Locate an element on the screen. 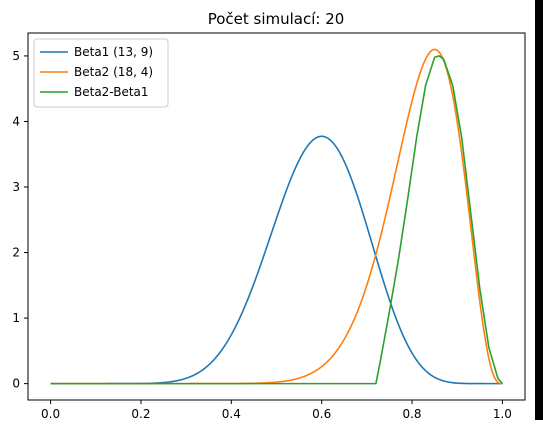 The width and height of the screenshot is (543, 435). legend-box is located at coordinates (101, 73).